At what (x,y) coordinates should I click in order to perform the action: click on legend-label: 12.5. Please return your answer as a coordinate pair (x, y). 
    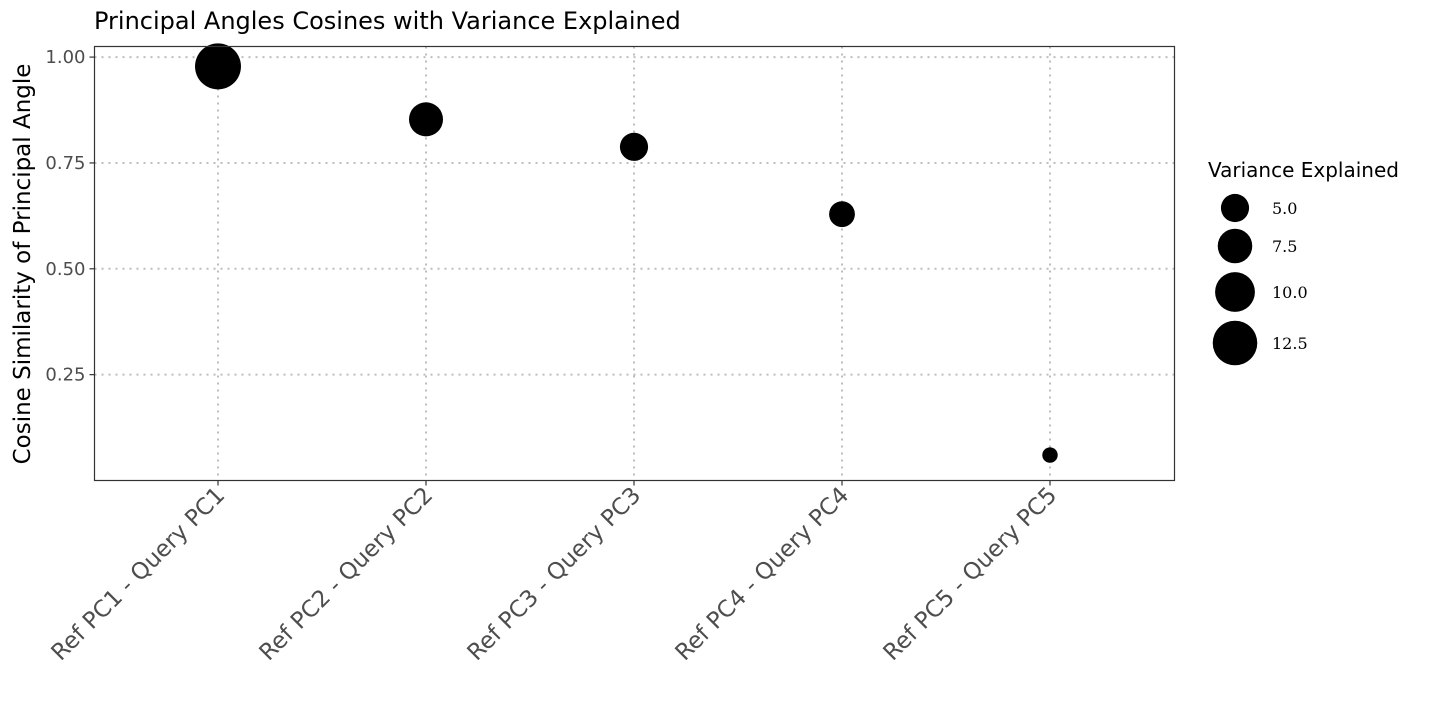
    Looking at the image, I should click on (1290, 343).